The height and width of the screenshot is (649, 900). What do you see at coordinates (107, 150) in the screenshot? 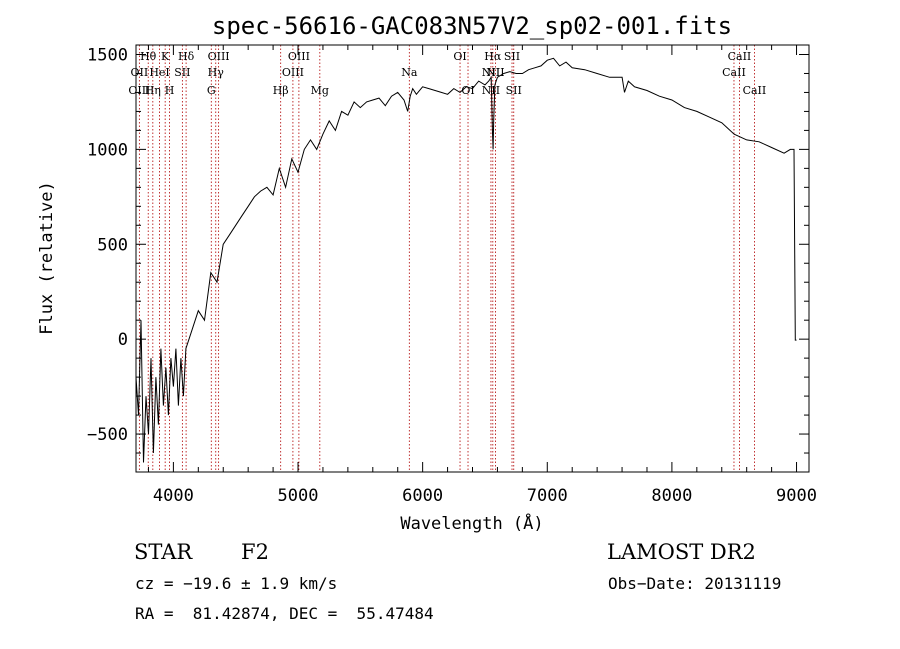
I see `y-tick-label: 1000` at bounding box center [107, 150].